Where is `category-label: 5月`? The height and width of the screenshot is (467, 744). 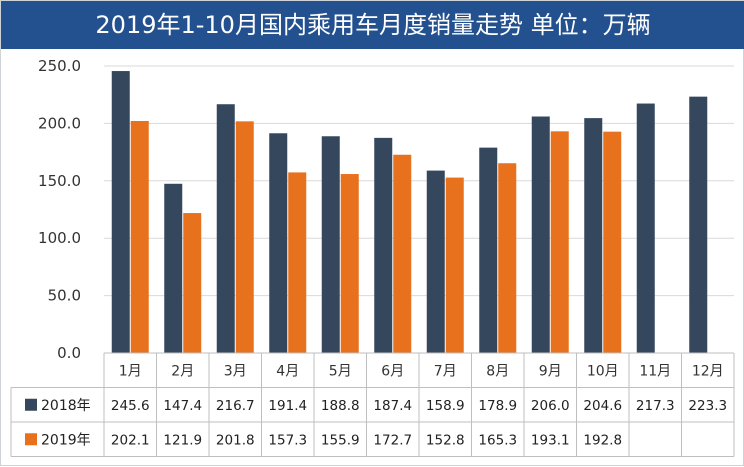 category-label: 5月 is located at coordinates (340, 371).